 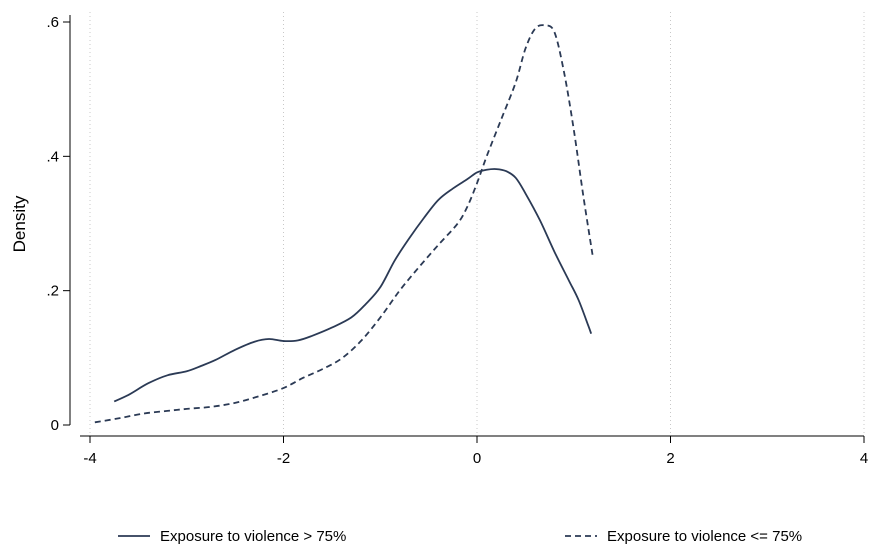 What do you see at coordinates (52, 291) in the screenshot?
I see `y-tick-label: .2` at bounding box center [52, 291].